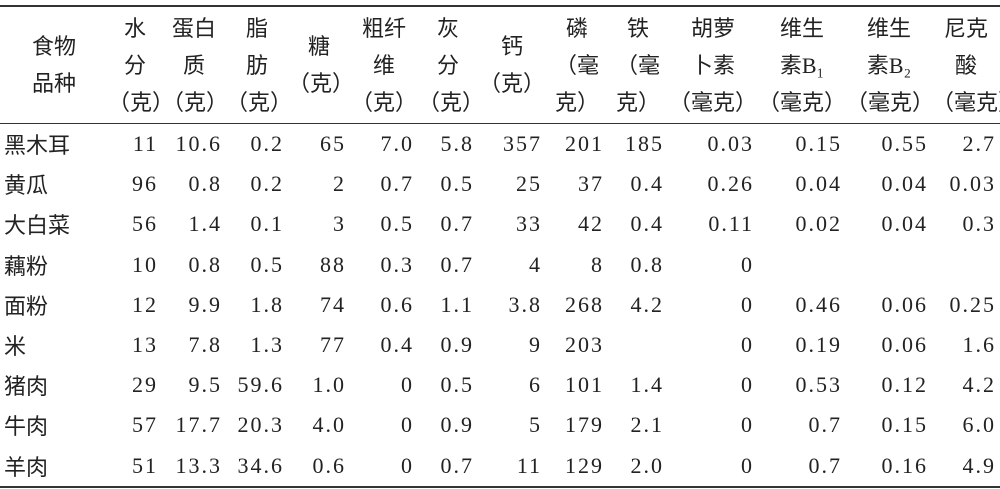  I want to click on table-row: 面粉 12 9.9 1.8 74 0.6 1.1 3.8 268 4.2 0 0.46 0.06 0.25, so click(500, 305).